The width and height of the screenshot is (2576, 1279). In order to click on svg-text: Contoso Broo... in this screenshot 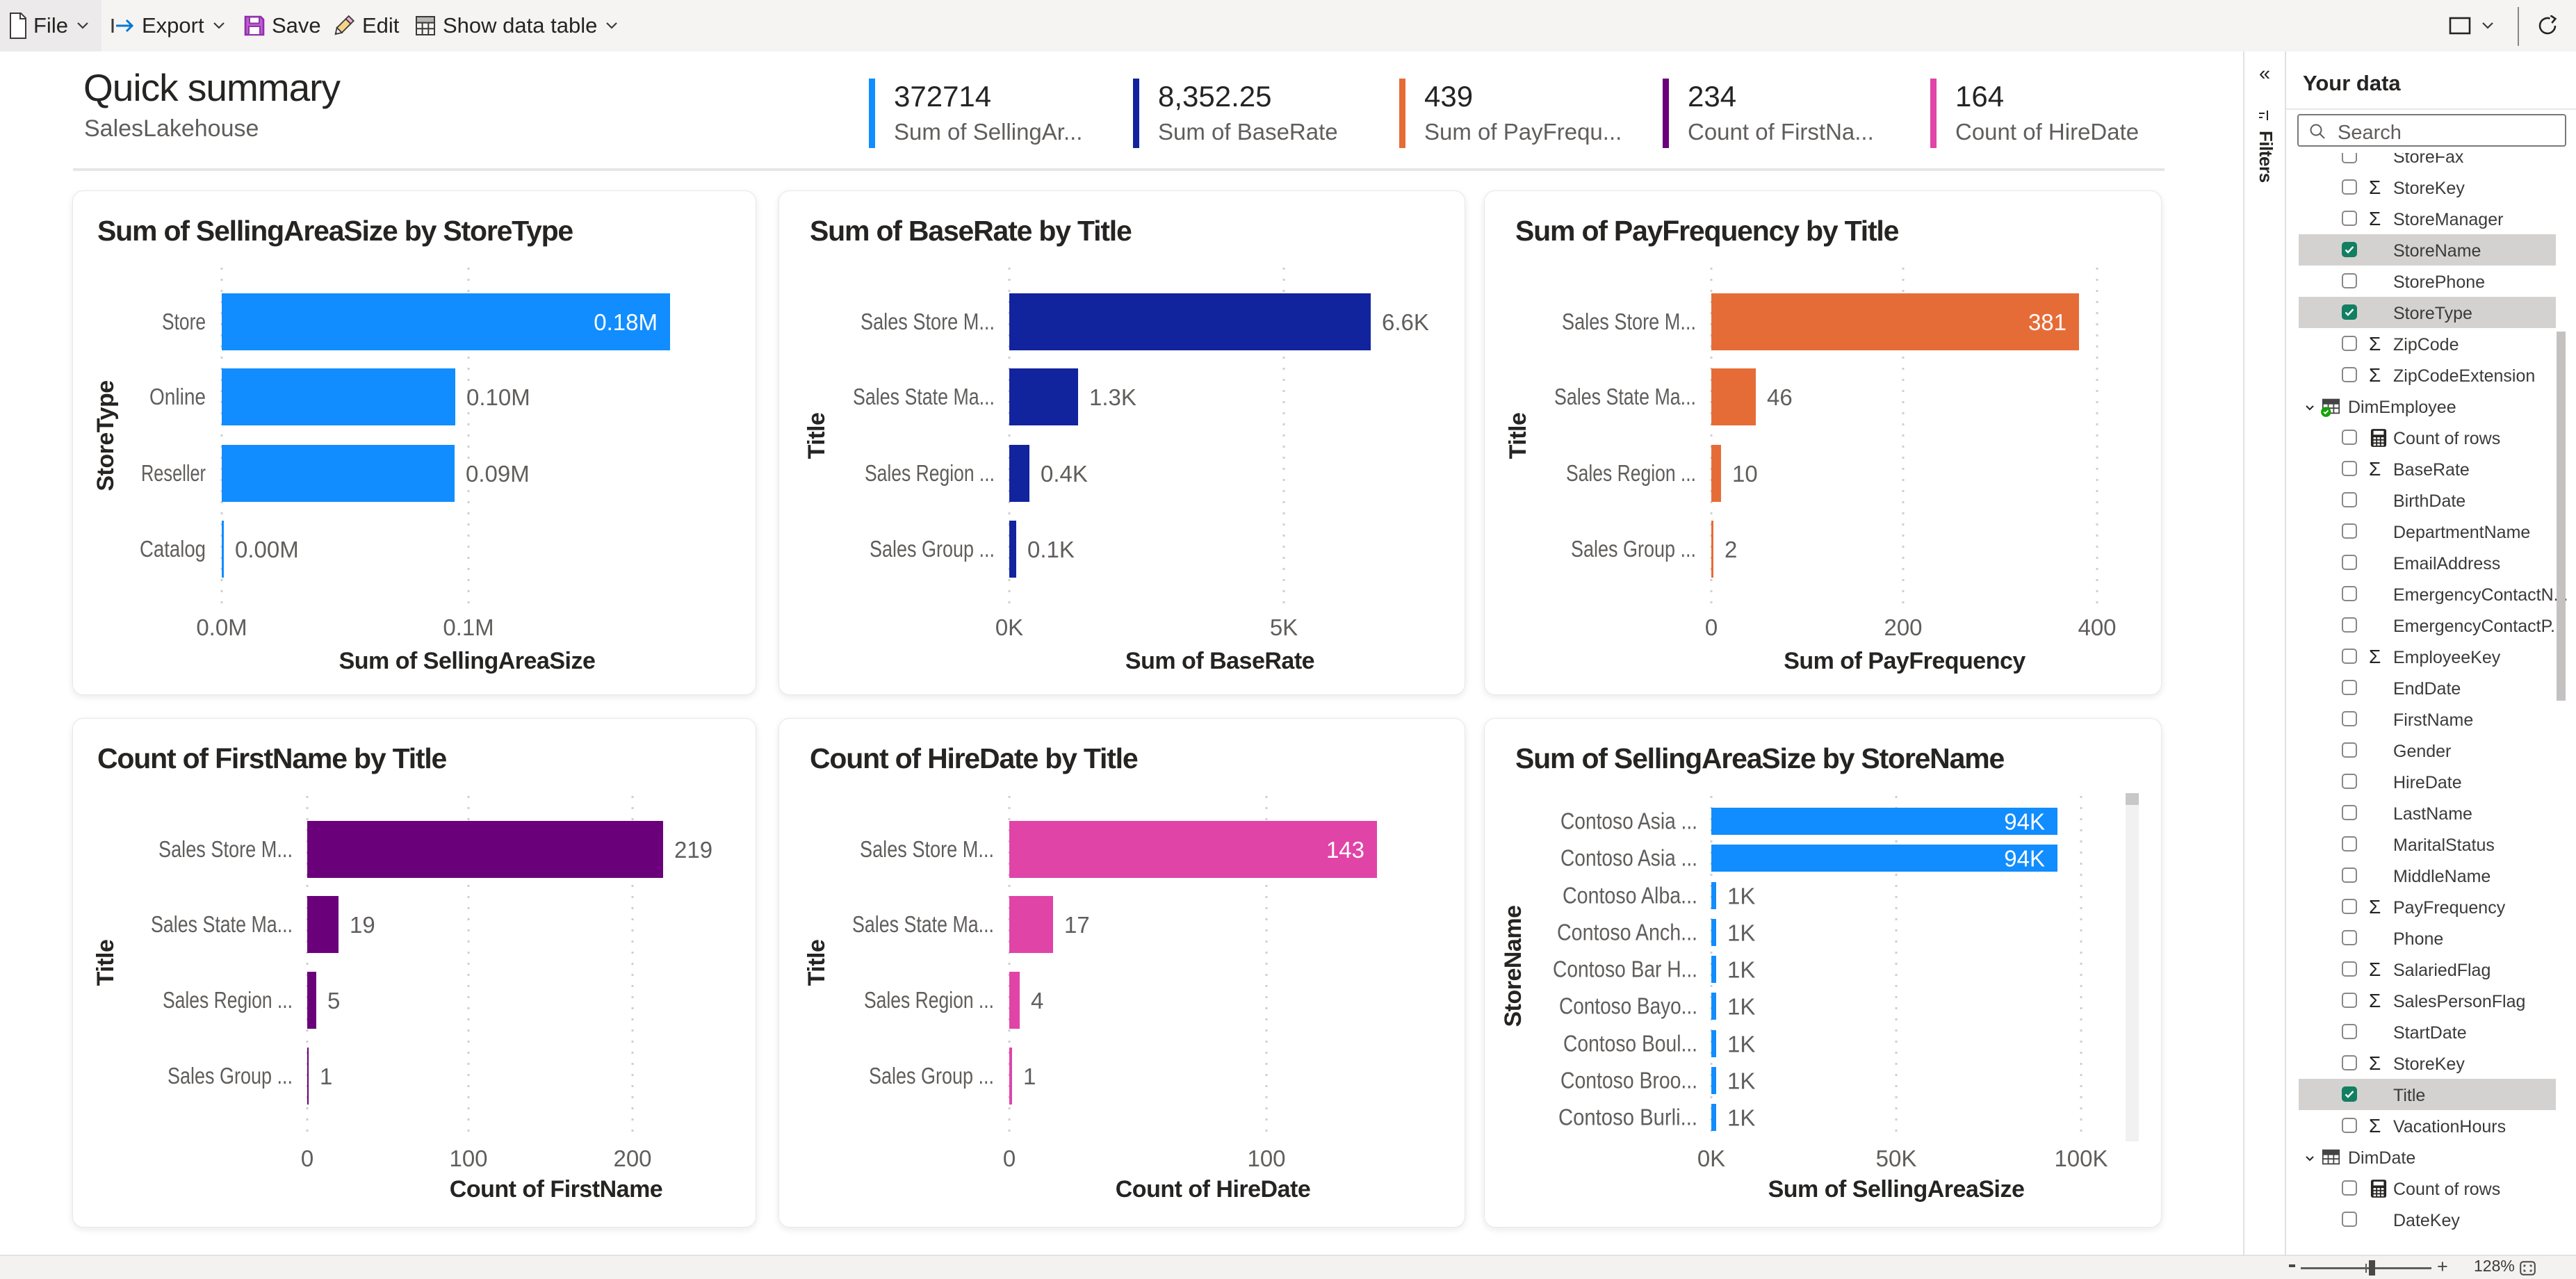, I will do `click(1628, 1080)`.